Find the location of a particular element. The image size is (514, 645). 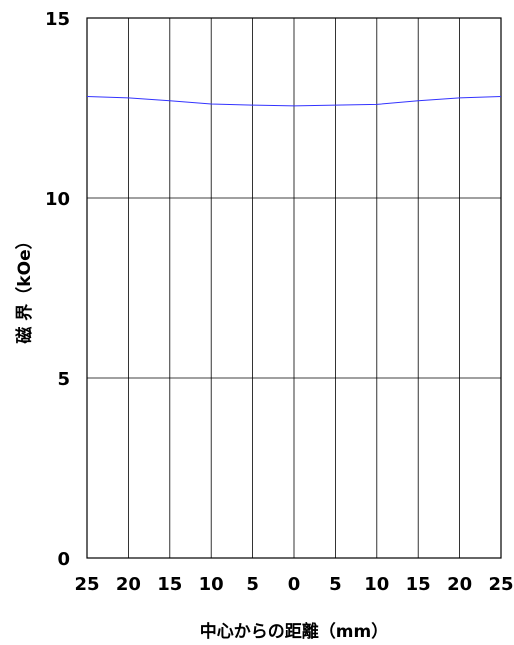

x-axis-title: 中心からの距離（mm） is located at coordinates (294, 631).